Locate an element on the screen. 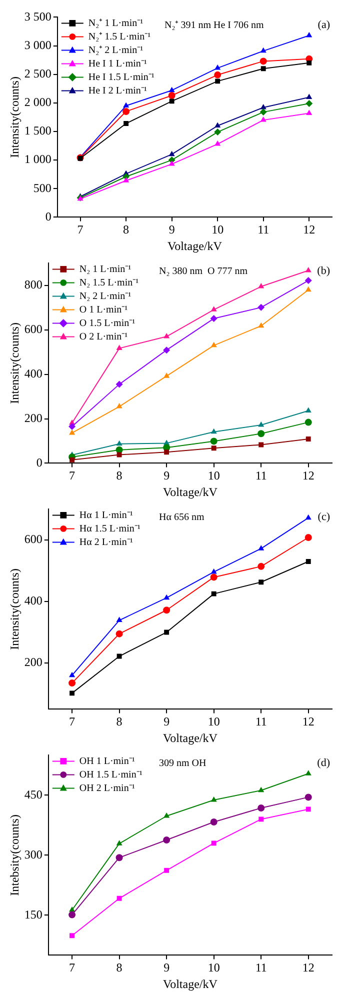 This screenshot has width=346, height=1000. y-tick-label: 400 is located at coordinates (33, 373).